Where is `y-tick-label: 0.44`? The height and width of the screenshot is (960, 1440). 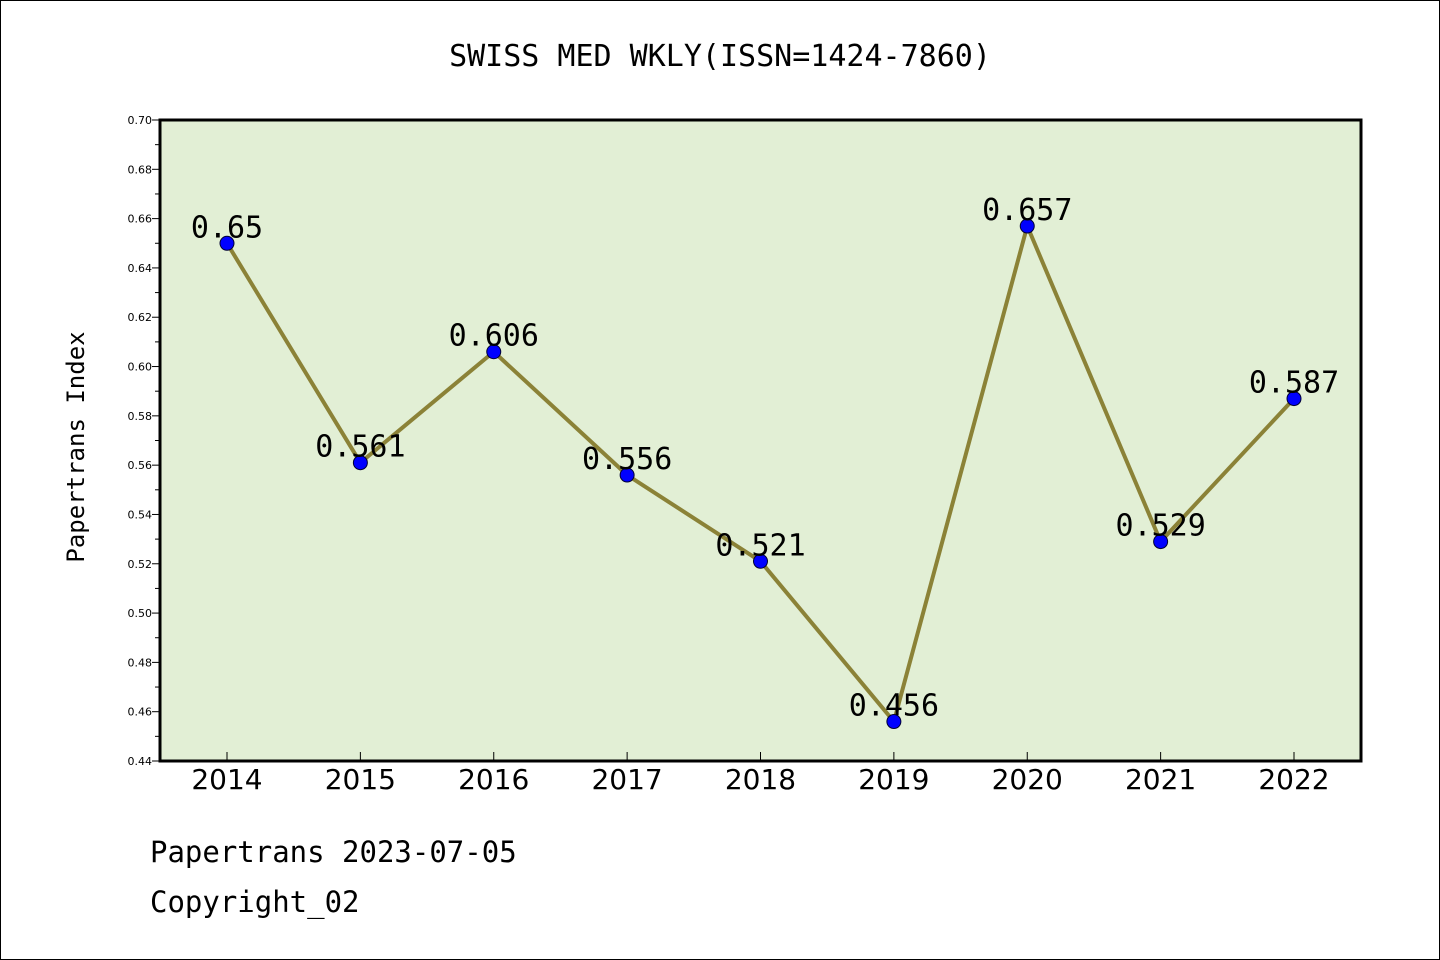
y-tick-label: 0.44 is located at coordinates (140, 761).